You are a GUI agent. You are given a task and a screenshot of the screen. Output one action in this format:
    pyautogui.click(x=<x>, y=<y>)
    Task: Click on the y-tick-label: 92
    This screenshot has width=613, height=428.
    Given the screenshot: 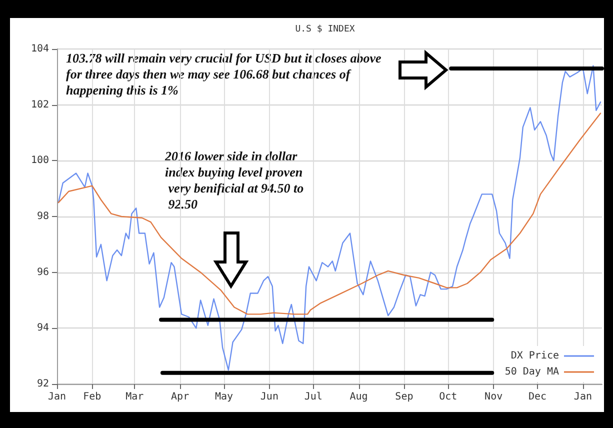 What is the action you would take?
    pyautogui.click(x=42, y=384)
    